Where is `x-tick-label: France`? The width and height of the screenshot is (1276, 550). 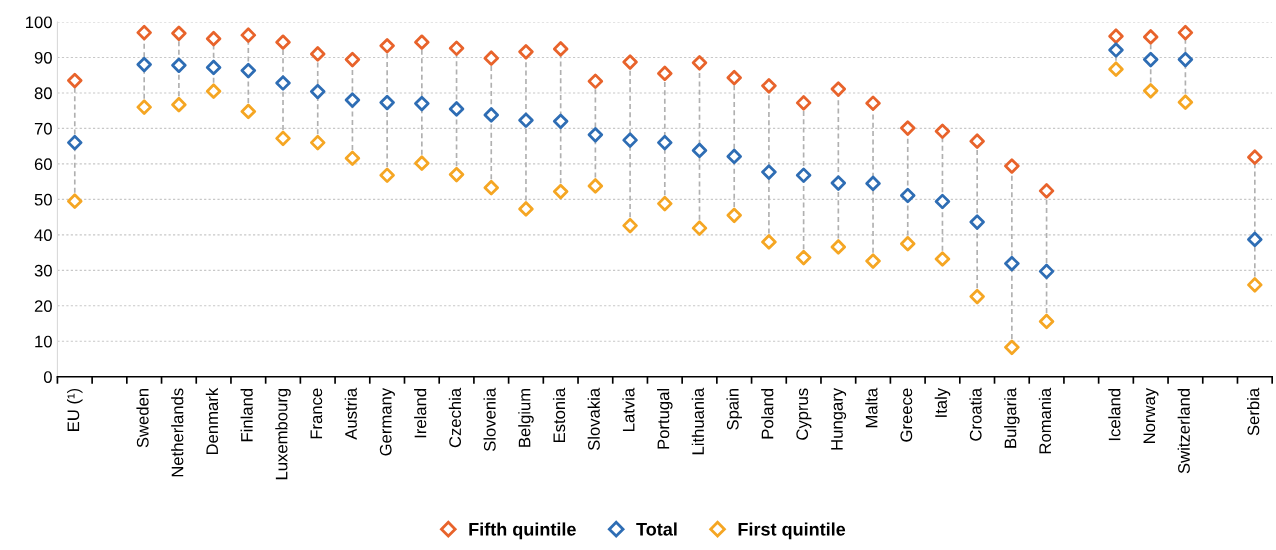
x-tick-label: France is located at coordinates (316, 413).